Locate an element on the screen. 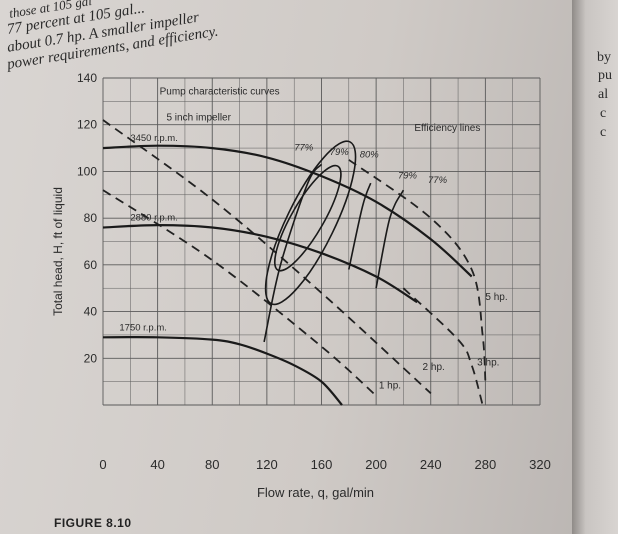 Image resolution: width=618 pixels, height=534 pixels. x-tick-label: 240 is located at coordinates (431, 464).